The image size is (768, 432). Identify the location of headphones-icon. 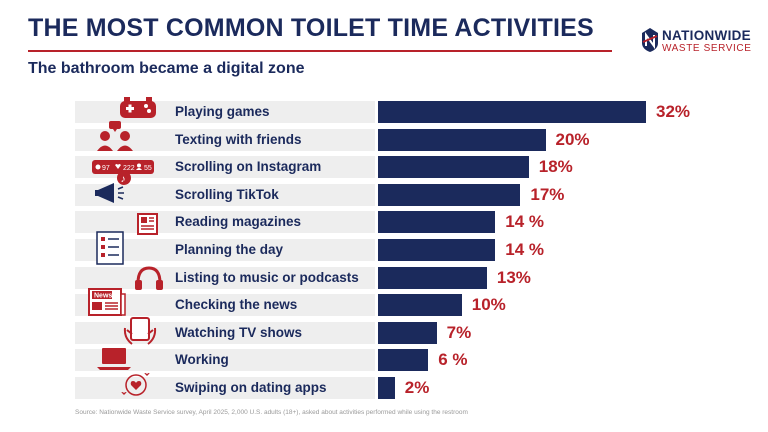
(149, 278).